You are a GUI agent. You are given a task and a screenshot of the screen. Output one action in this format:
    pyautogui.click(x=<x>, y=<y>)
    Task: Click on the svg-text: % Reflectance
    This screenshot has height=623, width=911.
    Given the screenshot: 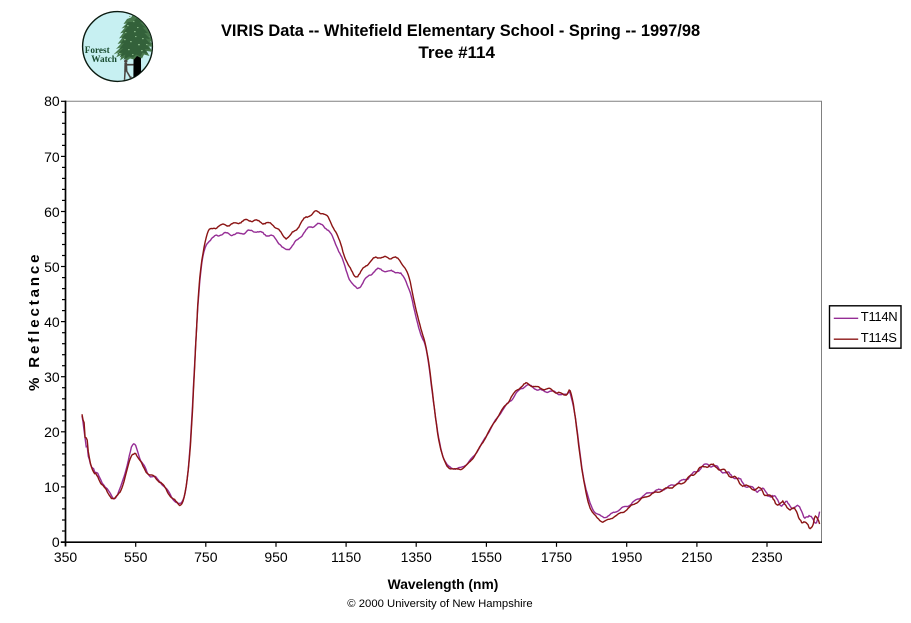 What is the action you would take?
    pyautogui.click(x=34, y=321)
    